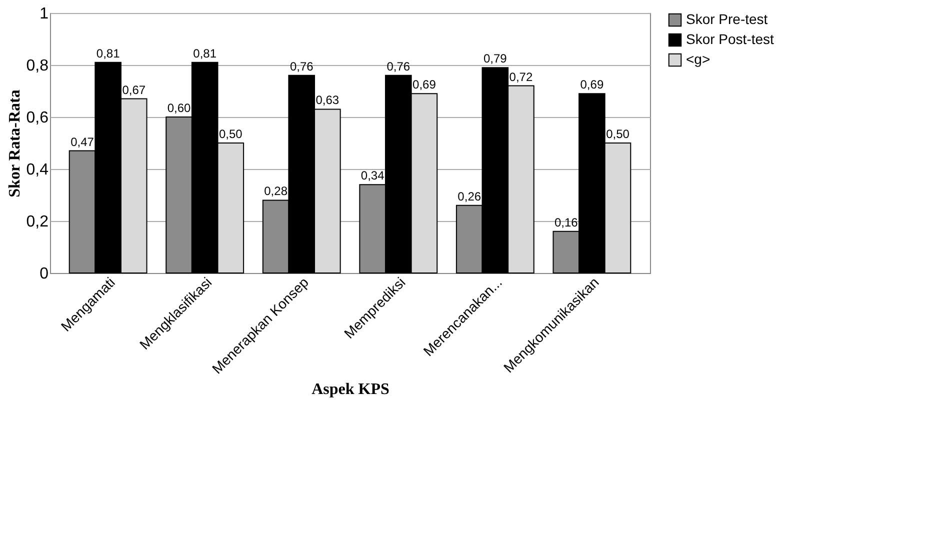 This screenshot has height=534, width=928. What do you see at coordinates (495, 59) in the screenshot?
I see `data-label: 0,79` at bounding box center [495, 59].